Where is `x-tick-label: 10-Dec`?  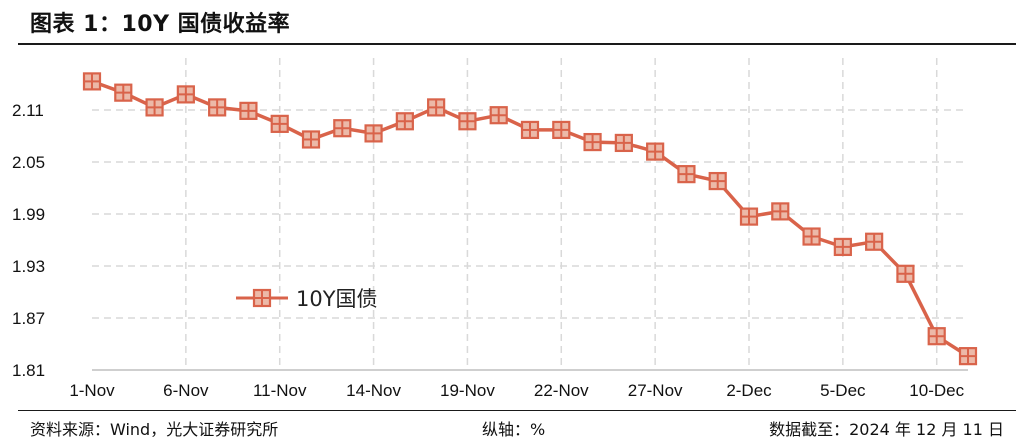 x-tick-label: 10-Dec is located at coordinates (936, 390).